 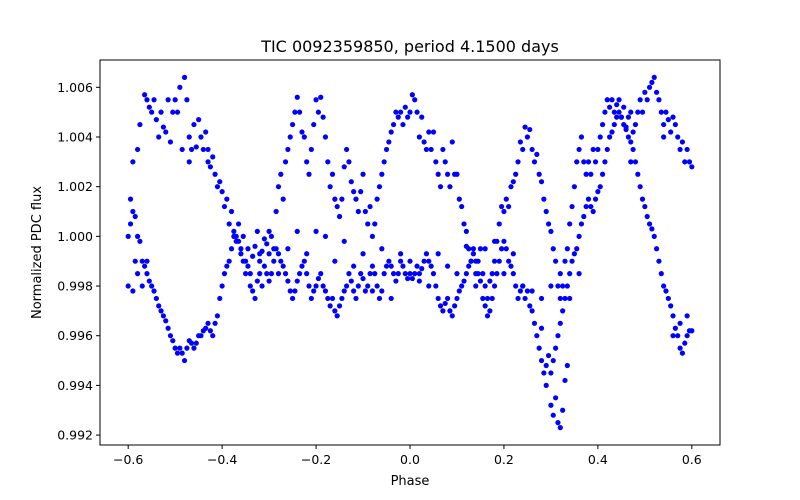 What do you see at coordinates (75, 186) in the screenshot?
I see `y-tick-label: 1.002` at bounding box center [75, 186].